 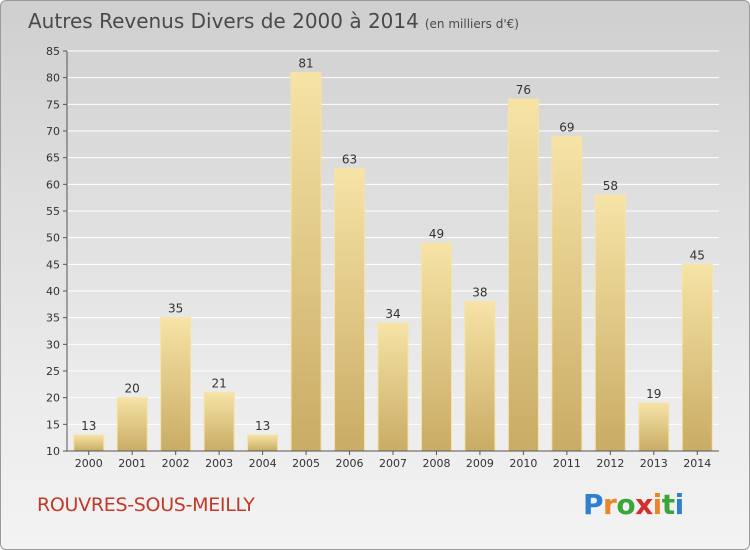 What do you see at coordinates (626, 504) in the screenshot?
I see `logo-letter: o` at bounding box center [626, 504].